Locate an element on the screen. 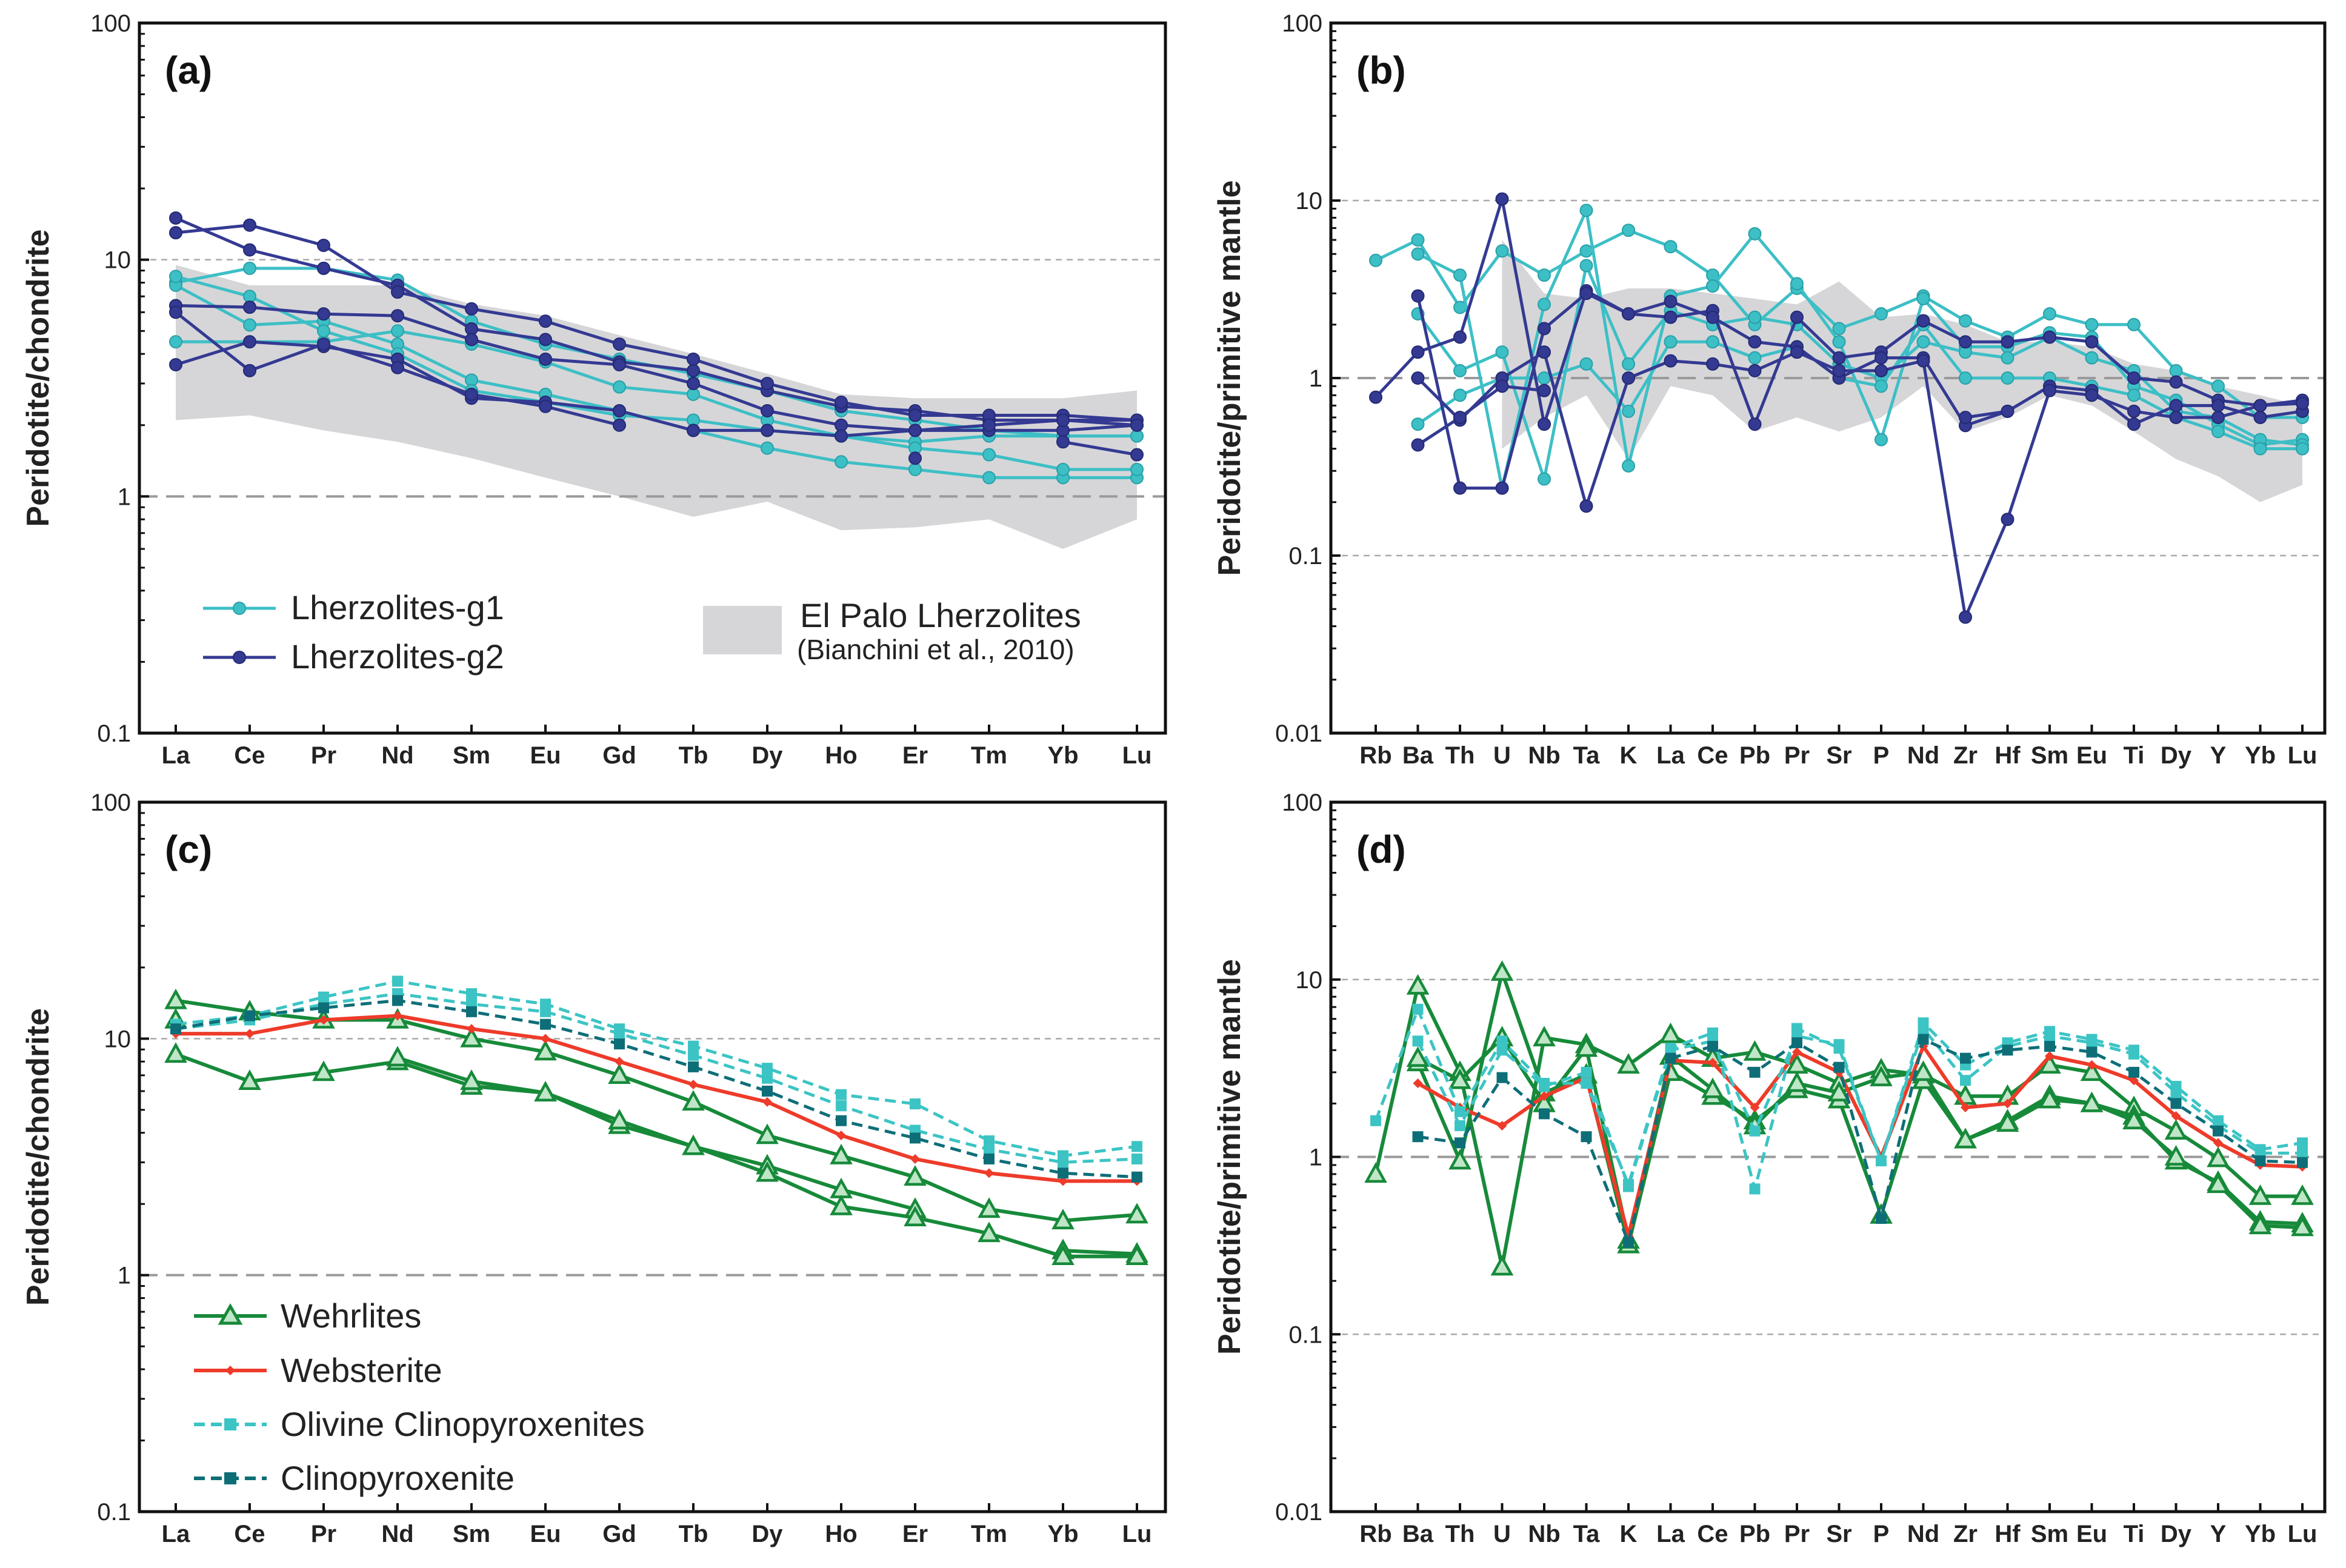 This screenshot has height=1568, width=2346. x-tick-label: Ti is located at coordinates (2134, 1534).